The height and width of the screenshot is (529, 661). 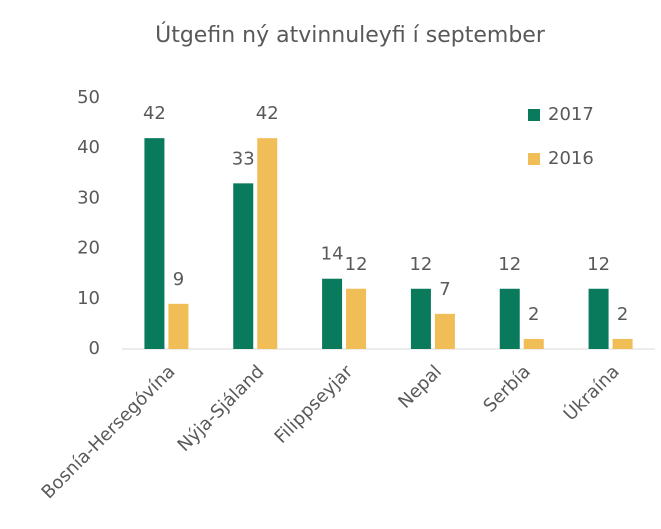 What do you see at coordinates (88, 147) in the screenshot?
I see `y-tick-label: 40` at bounding box center [88, 147].